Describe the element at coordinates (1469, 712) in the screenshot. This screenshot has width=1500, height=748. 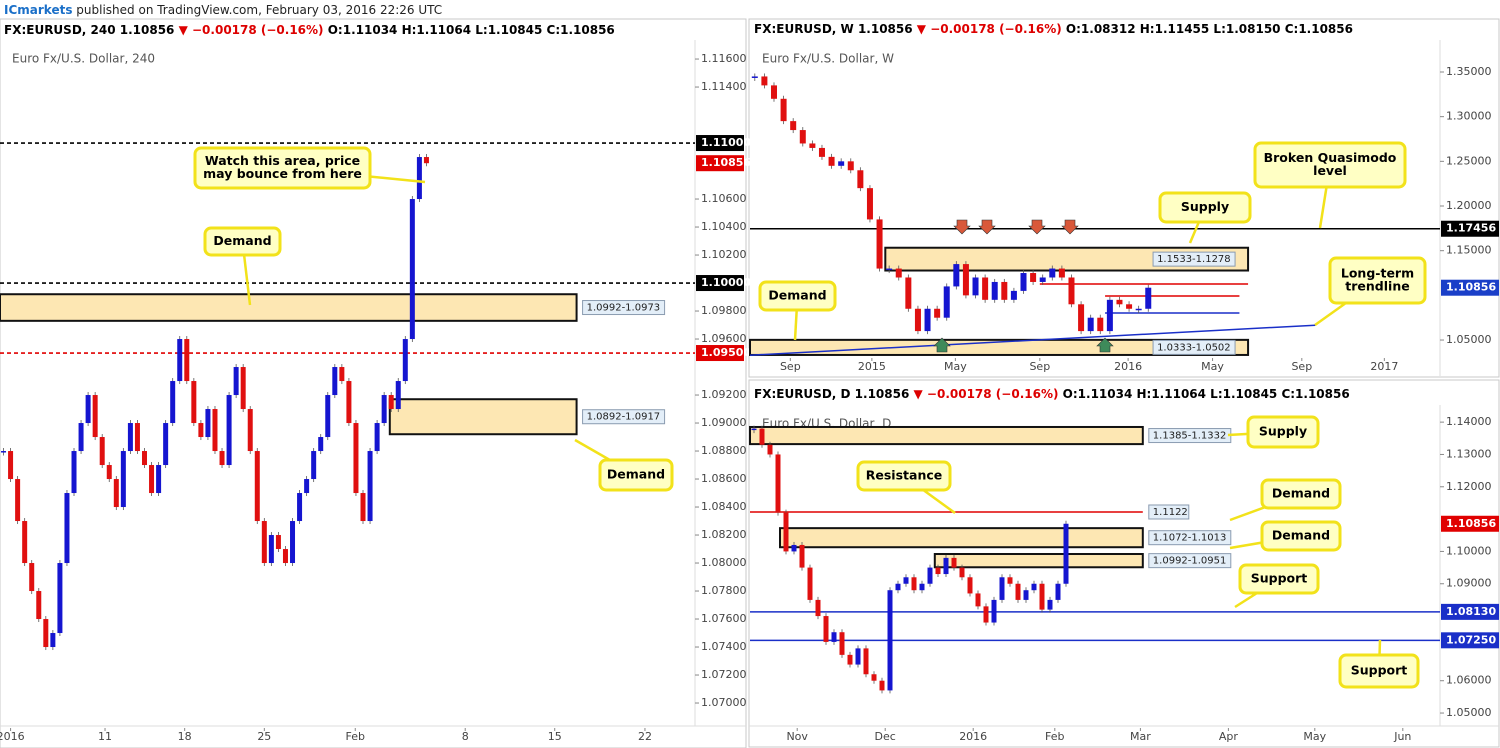
I see `y-tick-label: 1.05000` at that location.